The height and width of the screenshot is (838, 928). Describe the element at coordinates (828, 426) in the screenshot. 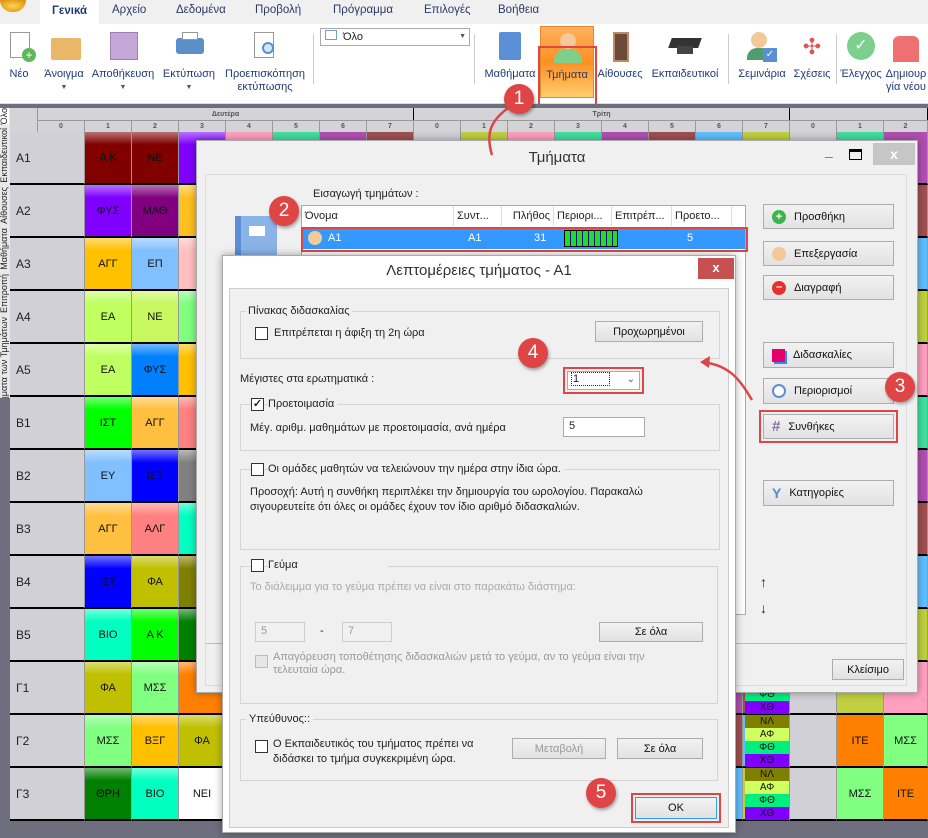

I see `conditions-button: # Συνθήκες` at that location.